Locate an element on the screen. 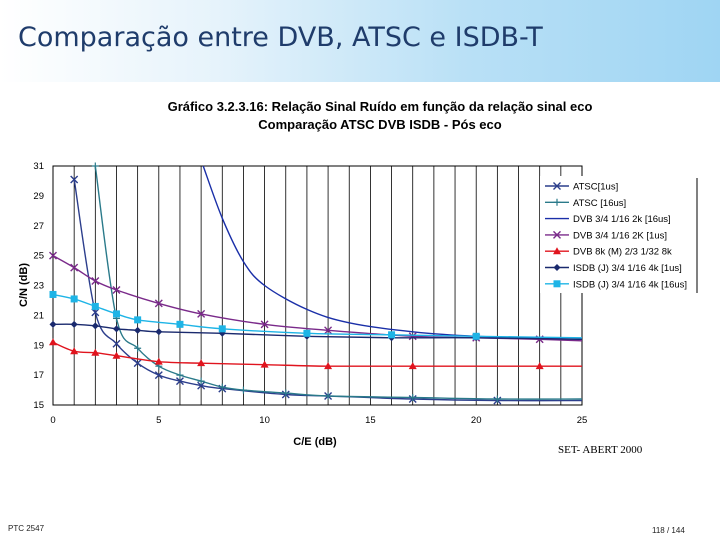  legend-item: DVB 3/4 1/16 2k [16us] is located at coordinates (608, 219).